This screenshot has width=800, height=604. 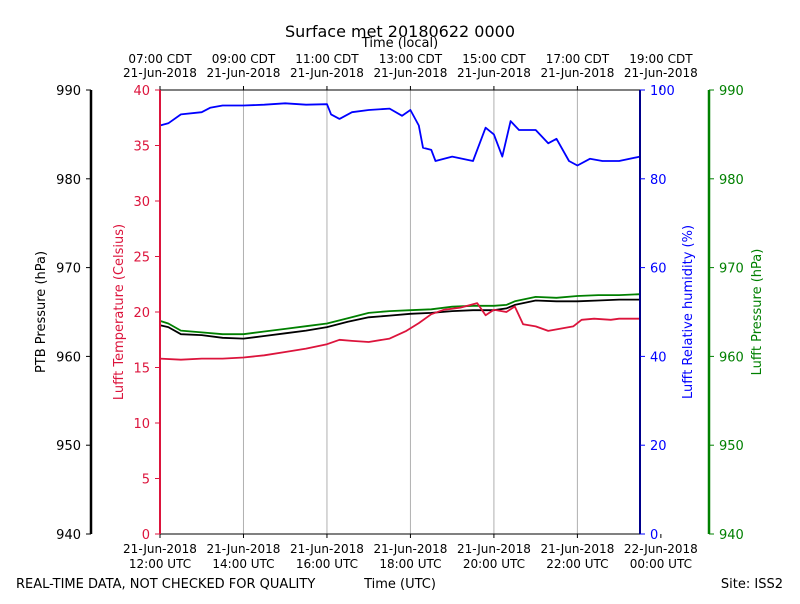 I want to click on bottom-tick-label-time: 14:00 UTC, so click(x=243, y=564).